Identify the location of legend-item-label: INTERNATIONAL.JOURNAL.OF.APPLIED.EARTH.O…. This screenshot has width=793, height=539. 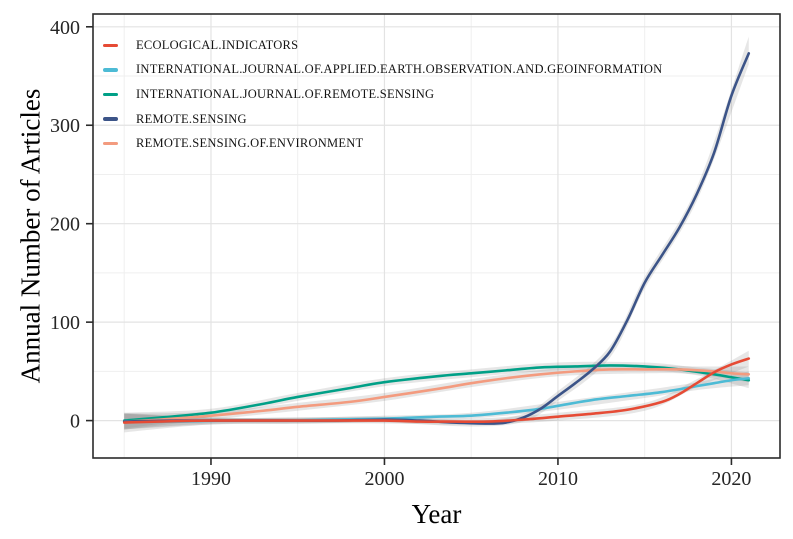
(399, 69).